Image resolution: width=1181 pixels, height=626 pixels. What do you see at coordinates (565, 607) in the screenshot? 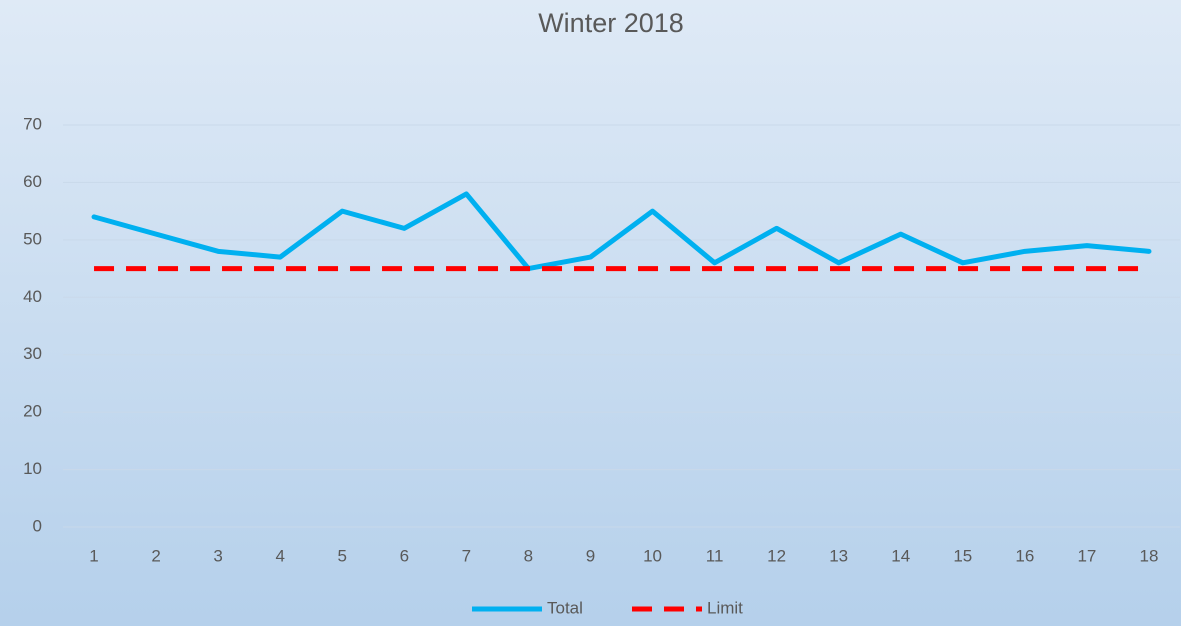
I see `legend-label: Total` at bounding box center [565, 607].